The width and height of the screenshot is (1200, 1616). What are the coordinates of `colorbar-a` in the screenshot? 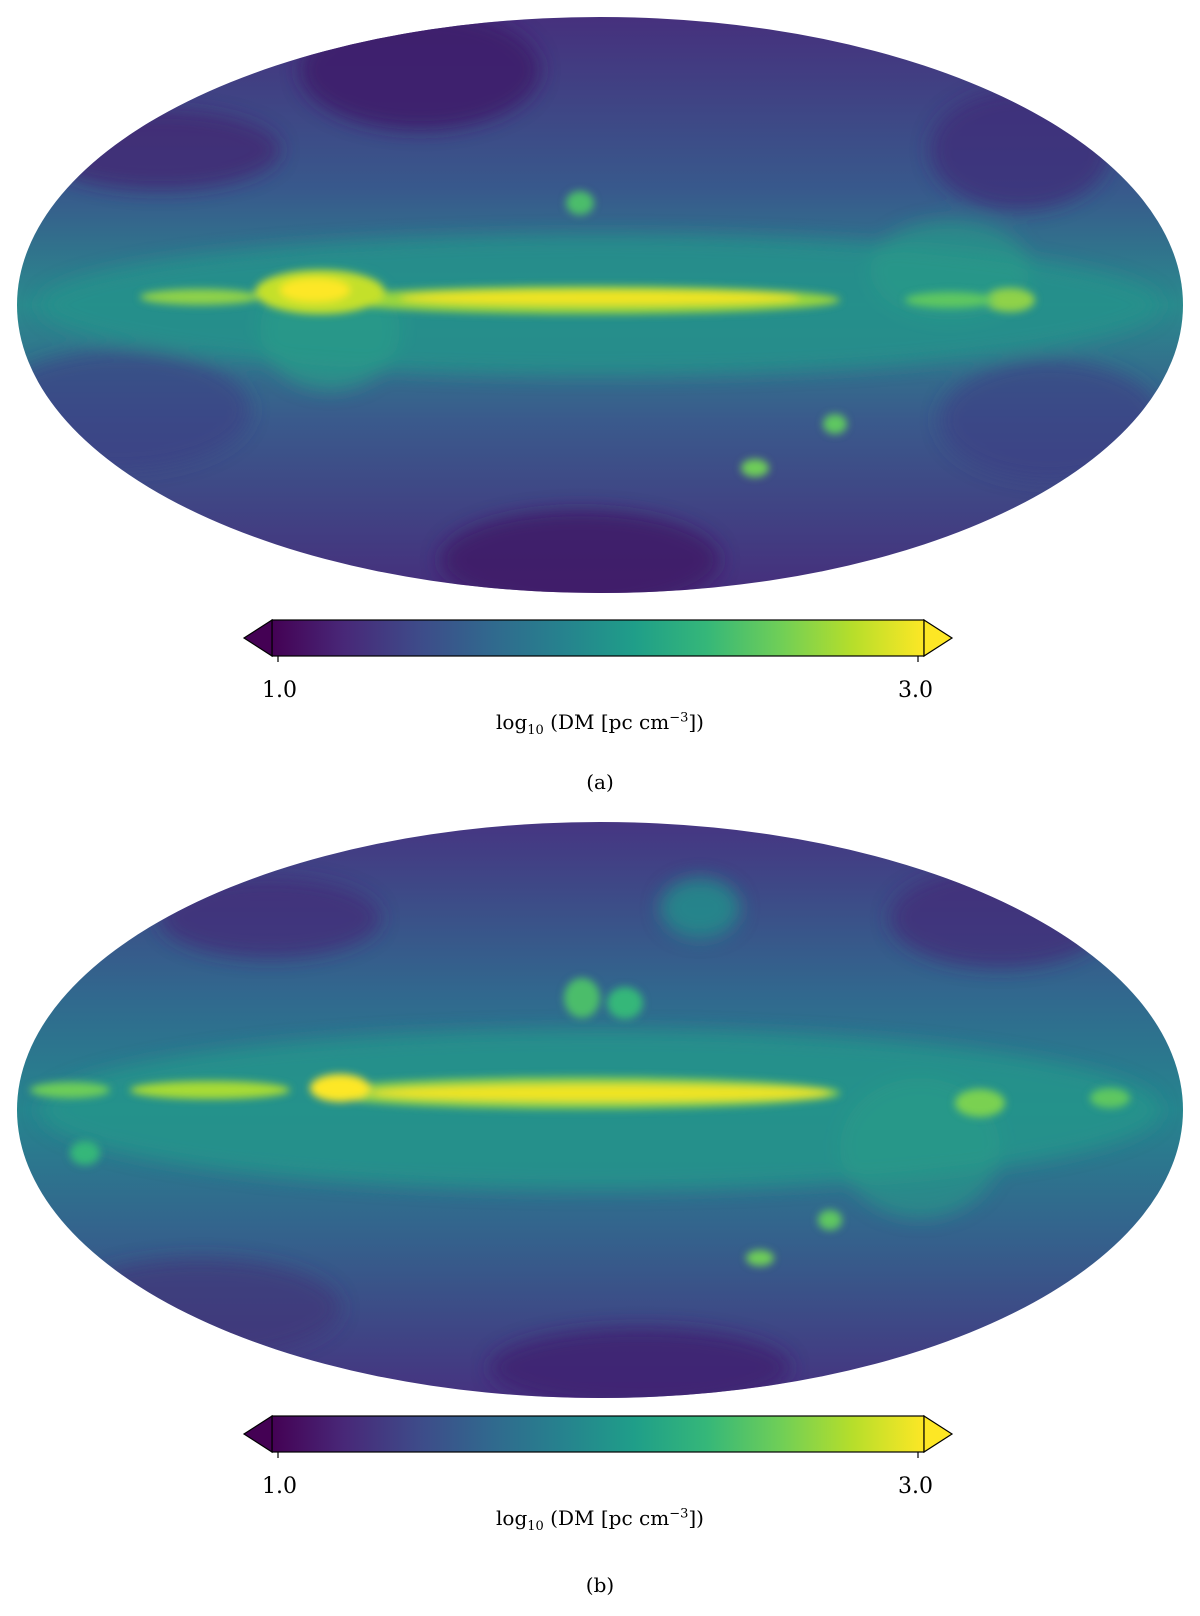 It's located at (598, 640).